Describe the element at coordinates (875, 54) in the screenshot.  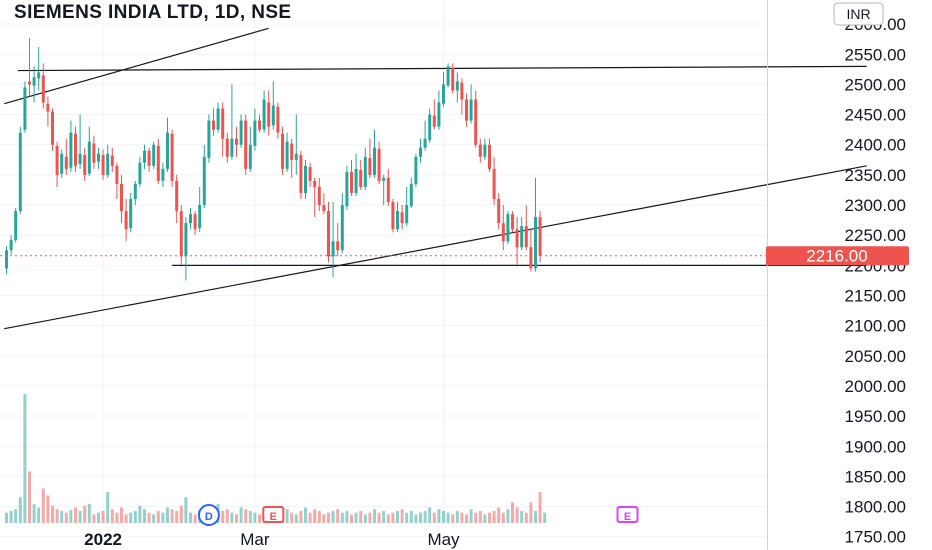
I see `price-tick-label: 2550.00` at that location.